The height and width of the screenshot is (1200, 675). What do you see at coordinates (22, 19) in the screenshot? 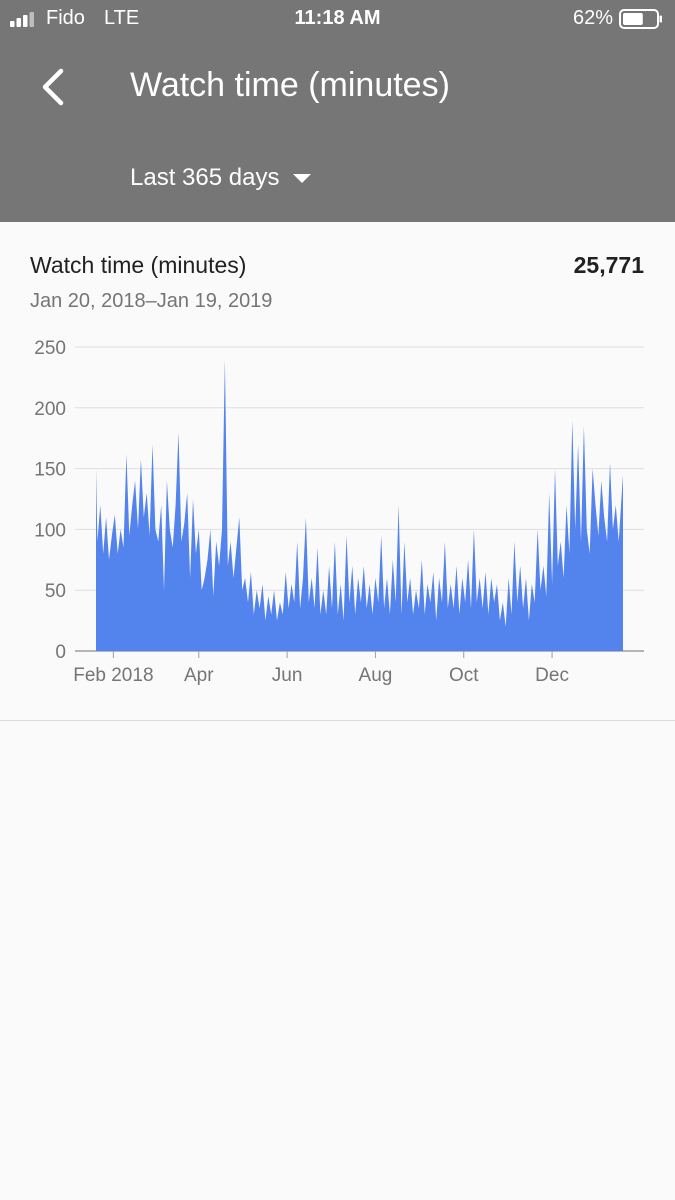
I see `signal-strength-icon` at bounding box center [22, 19].